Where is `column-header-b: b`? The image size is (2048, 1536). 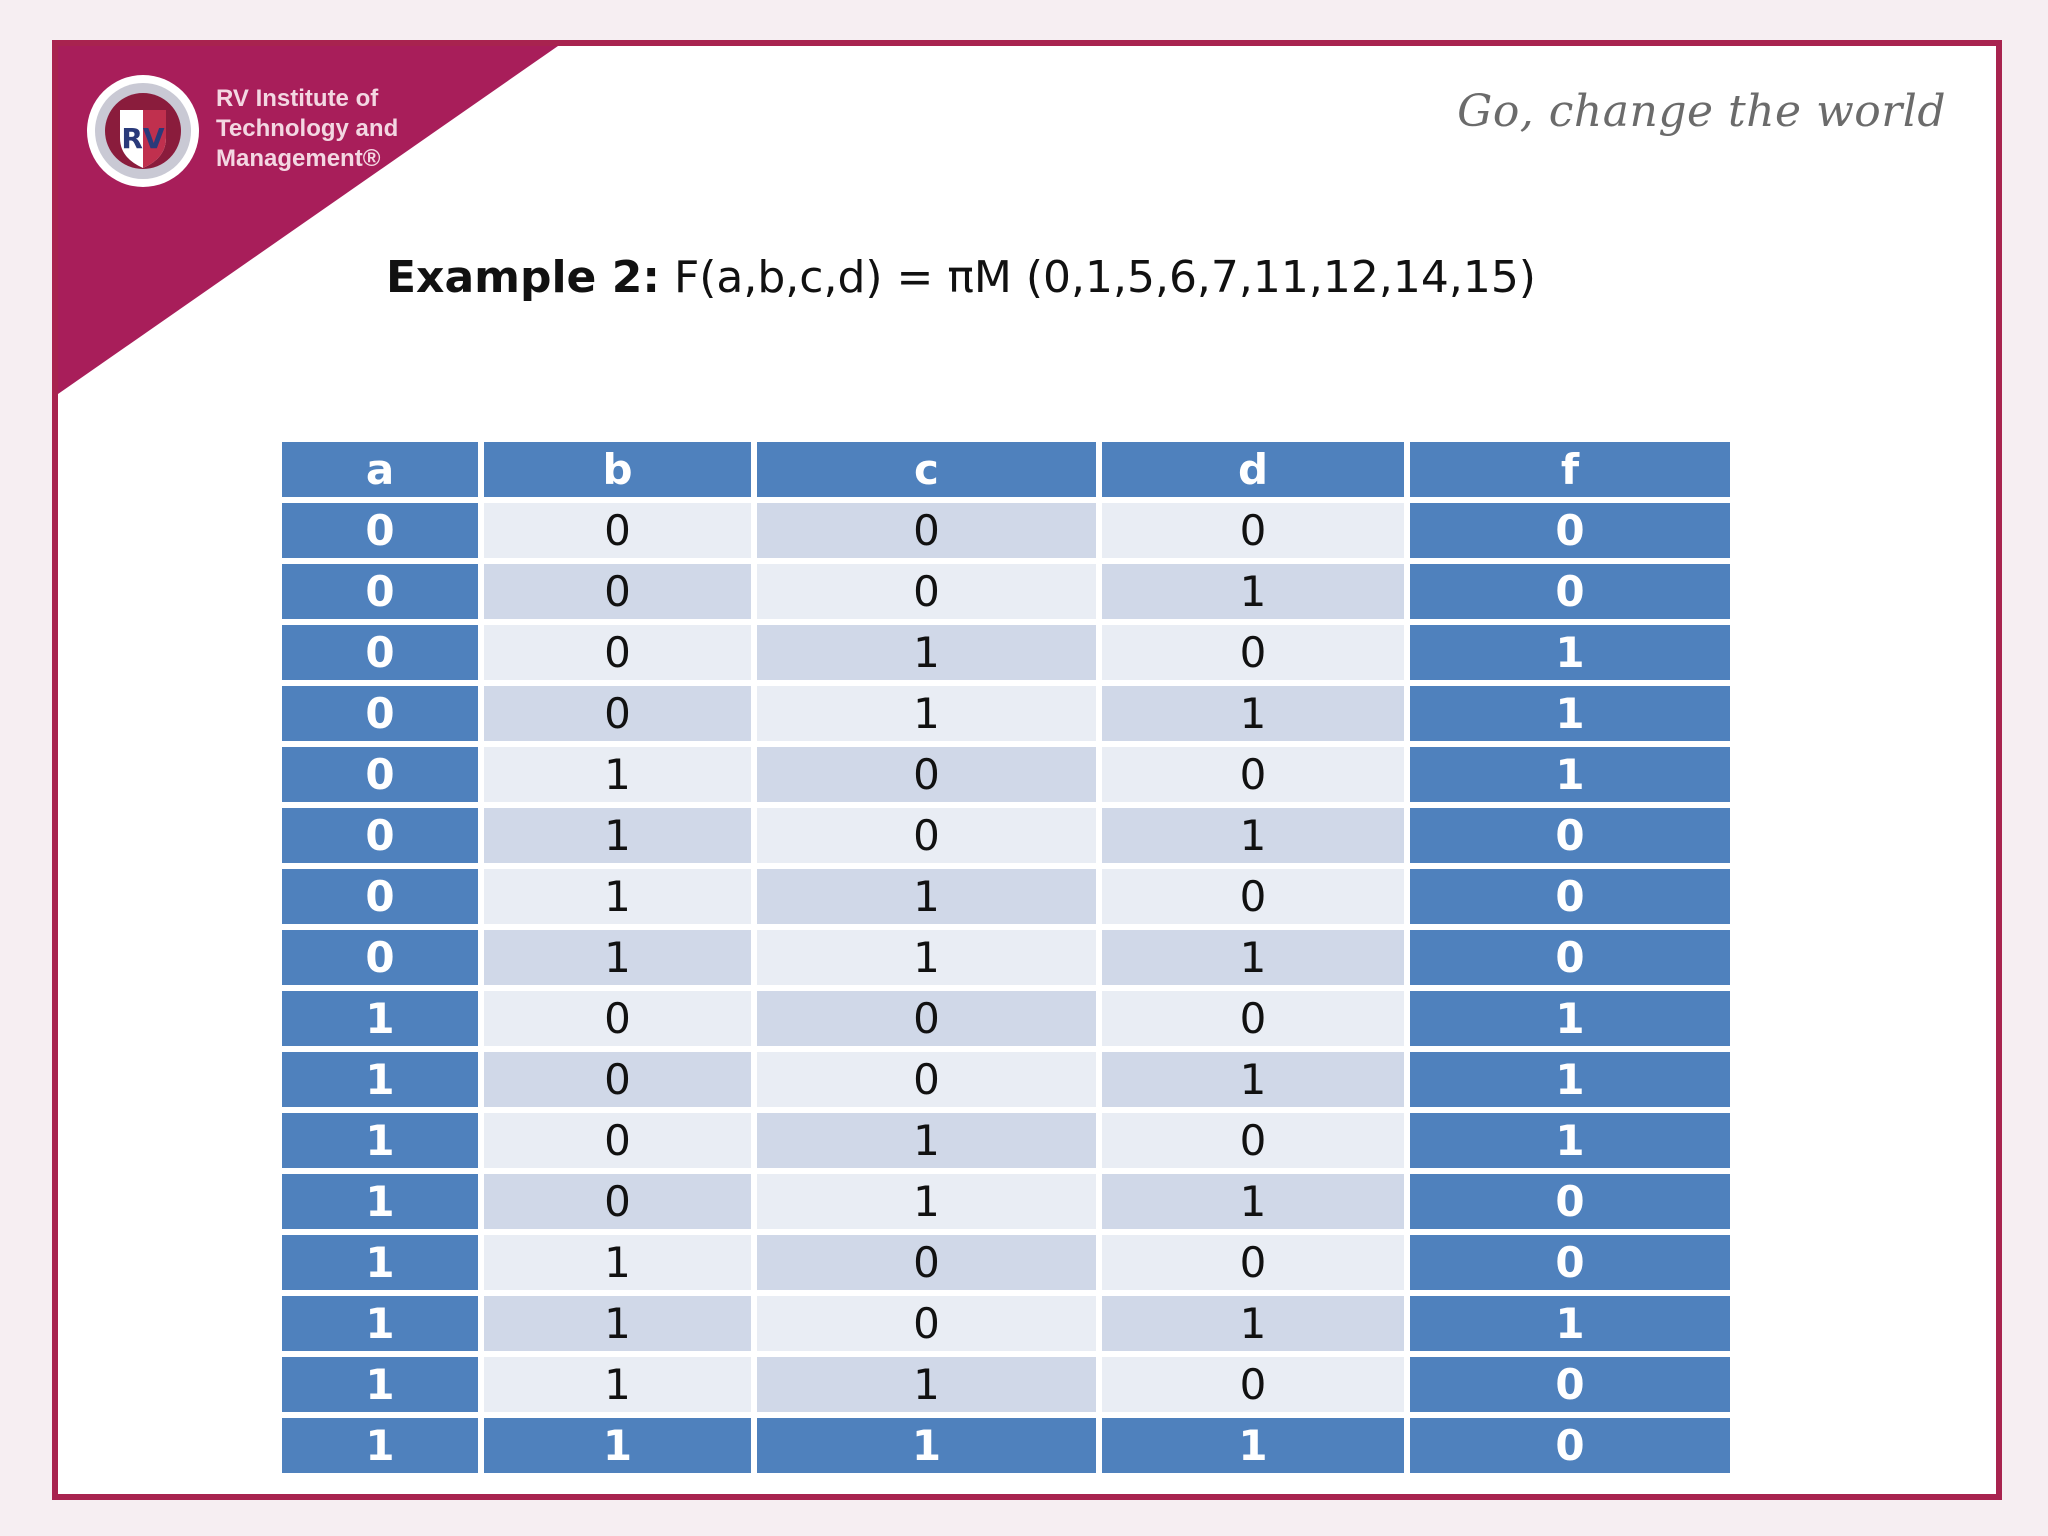
column-header-b: b is located at coordinates (617, 469).